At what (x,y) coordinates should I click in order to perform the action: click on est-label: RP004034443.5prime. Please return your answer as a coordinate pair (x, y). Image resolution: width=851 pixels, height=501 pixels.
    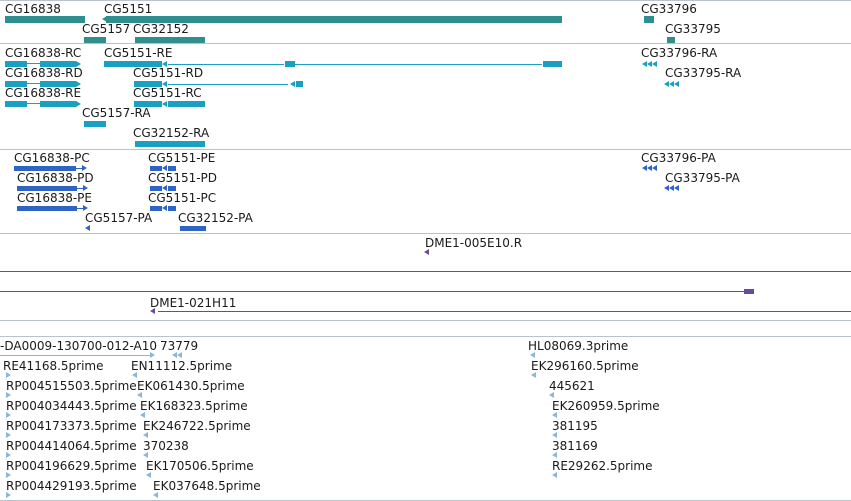
    Looking at the image, I should click on (71, 406).